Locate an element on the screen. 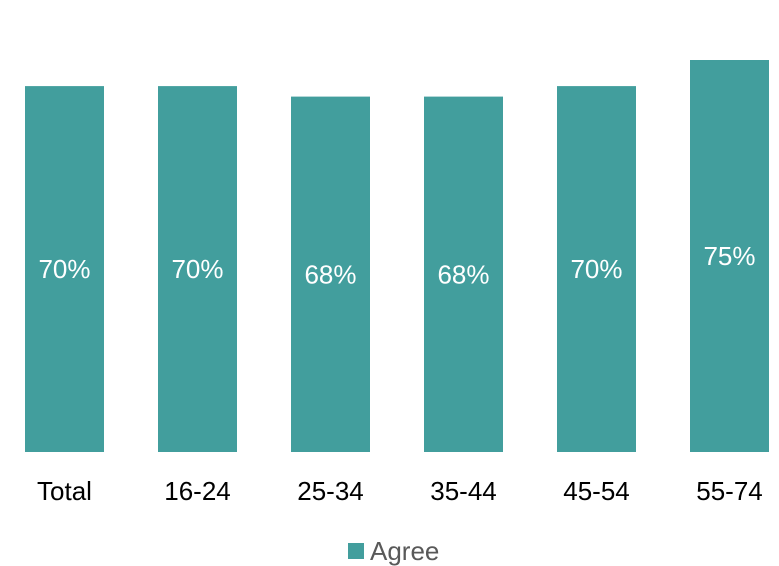 The image size is (779, 566). category-label-25-34: 25-34 is located at coordinates (330, 491).